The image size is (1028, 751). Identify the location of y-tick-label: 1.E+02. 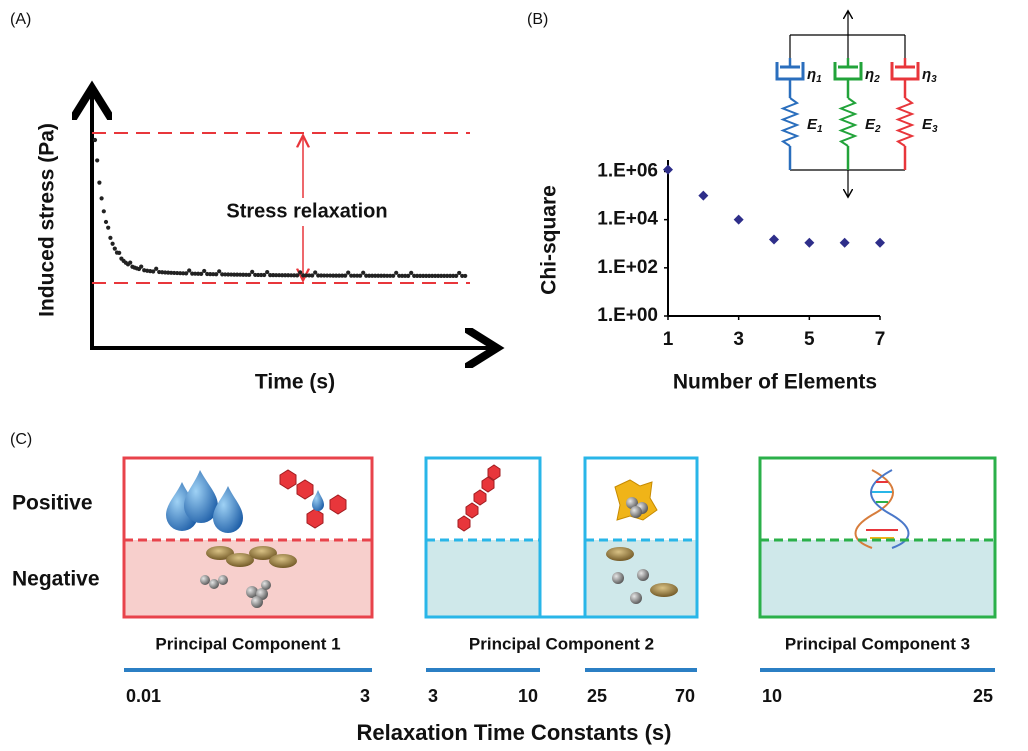
(627, 267).